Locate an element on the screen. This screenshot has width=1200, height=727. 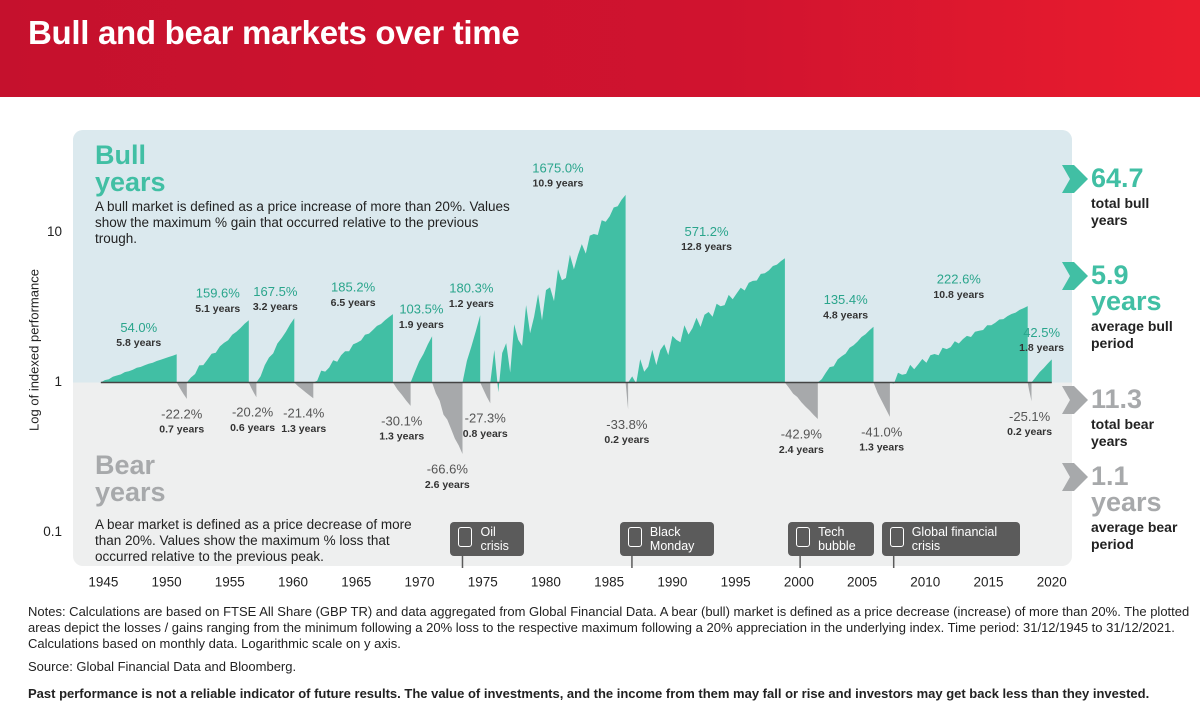
value-label: -27.3% is located at coordinates (486, 418).